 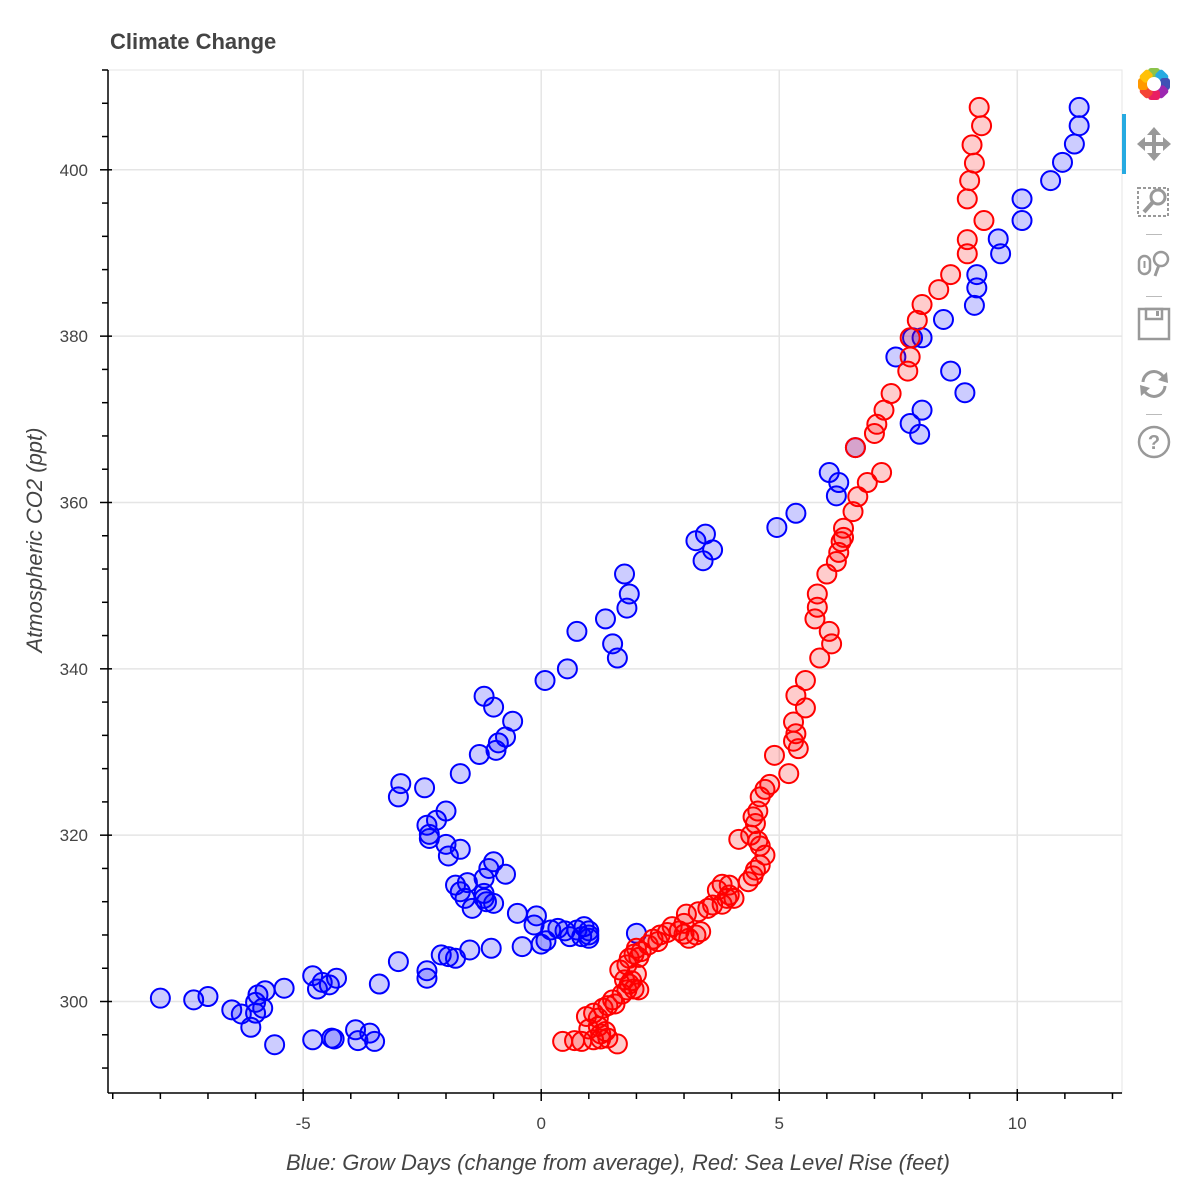 I want to click on y-tick-label: 400, so click(x=74, y=170).